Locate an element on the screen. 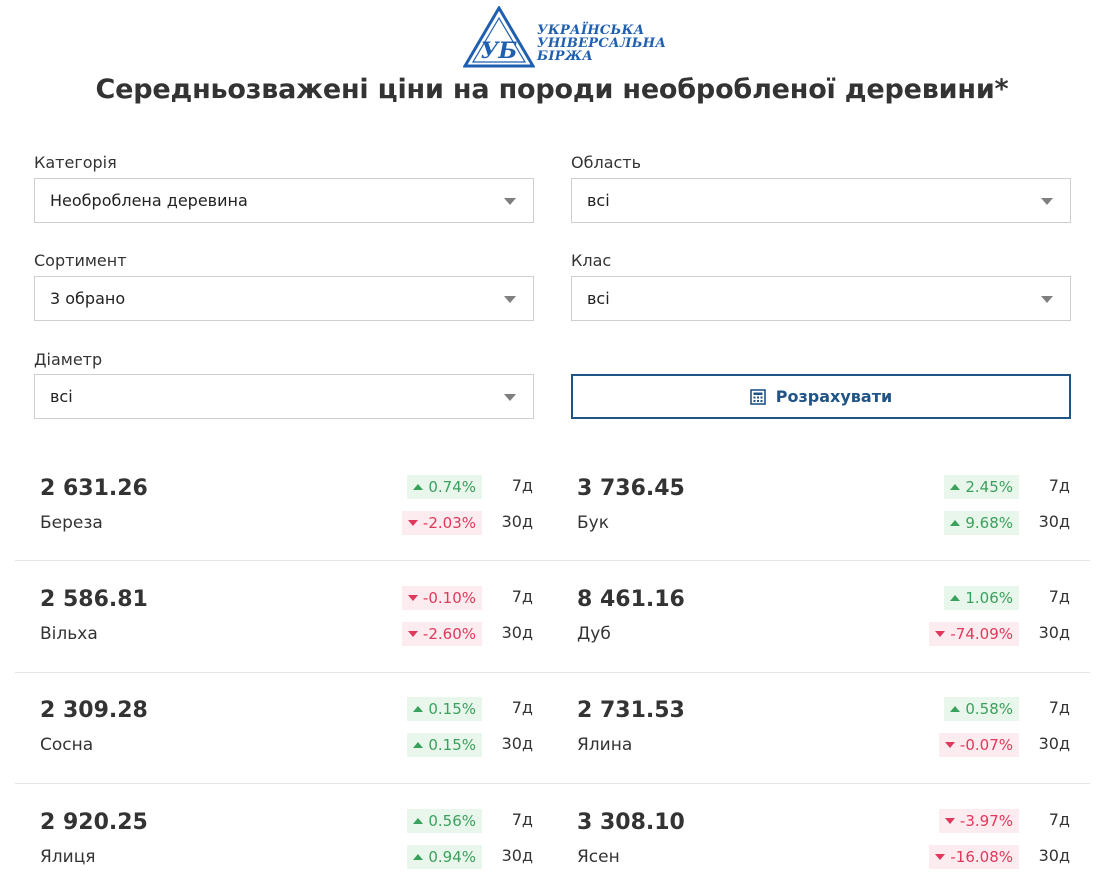 Image resolution: width=1104 pixels, height=895 pixels. price-card: 2 309.28 Сосна 0.15% 7д 0.15% 30д is located at coordinates (286, 737).